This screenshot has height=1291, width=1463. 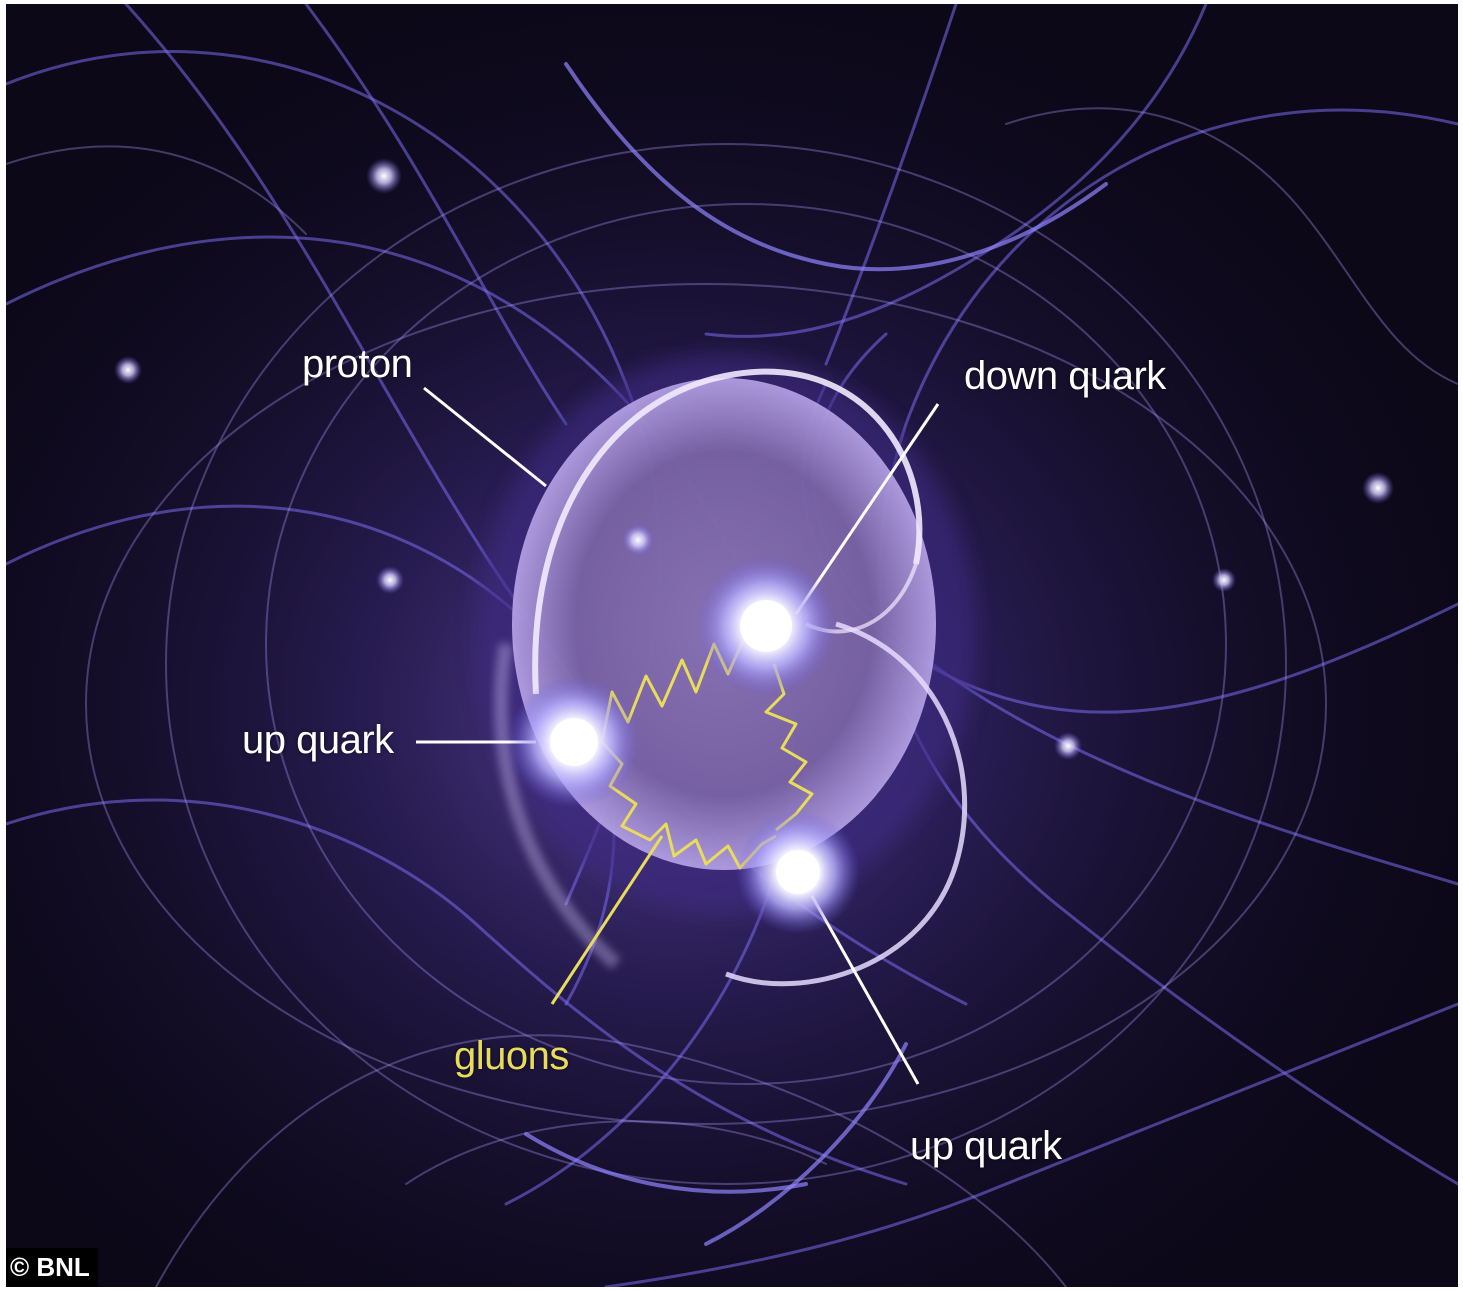 What do you see at coordinates (357, 364) in the screenshot?
I see `label-proton: proton` at bounding box center [357, 364].